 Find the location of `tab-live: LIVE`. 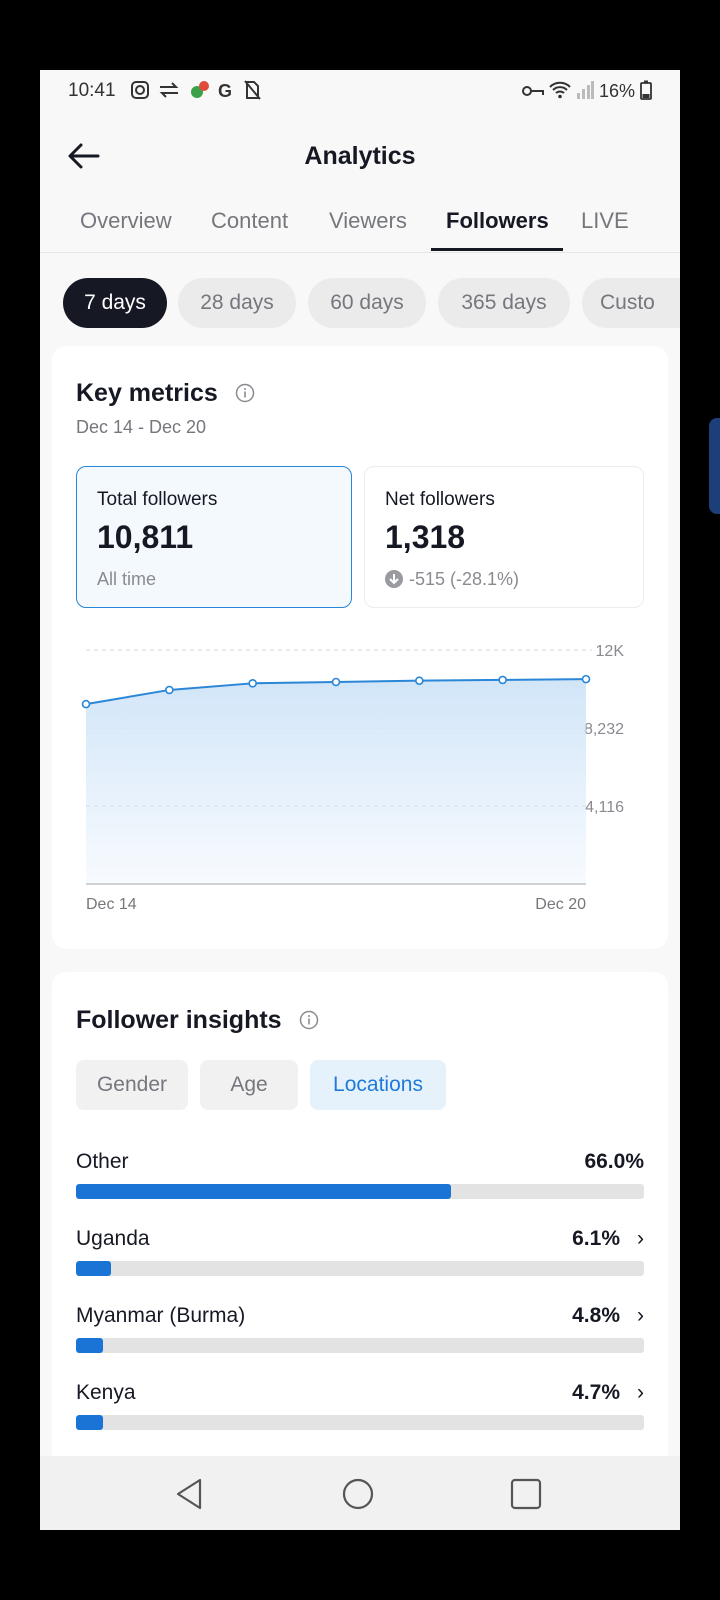

tab-live: LIVE is located at coordinates (605, 220).